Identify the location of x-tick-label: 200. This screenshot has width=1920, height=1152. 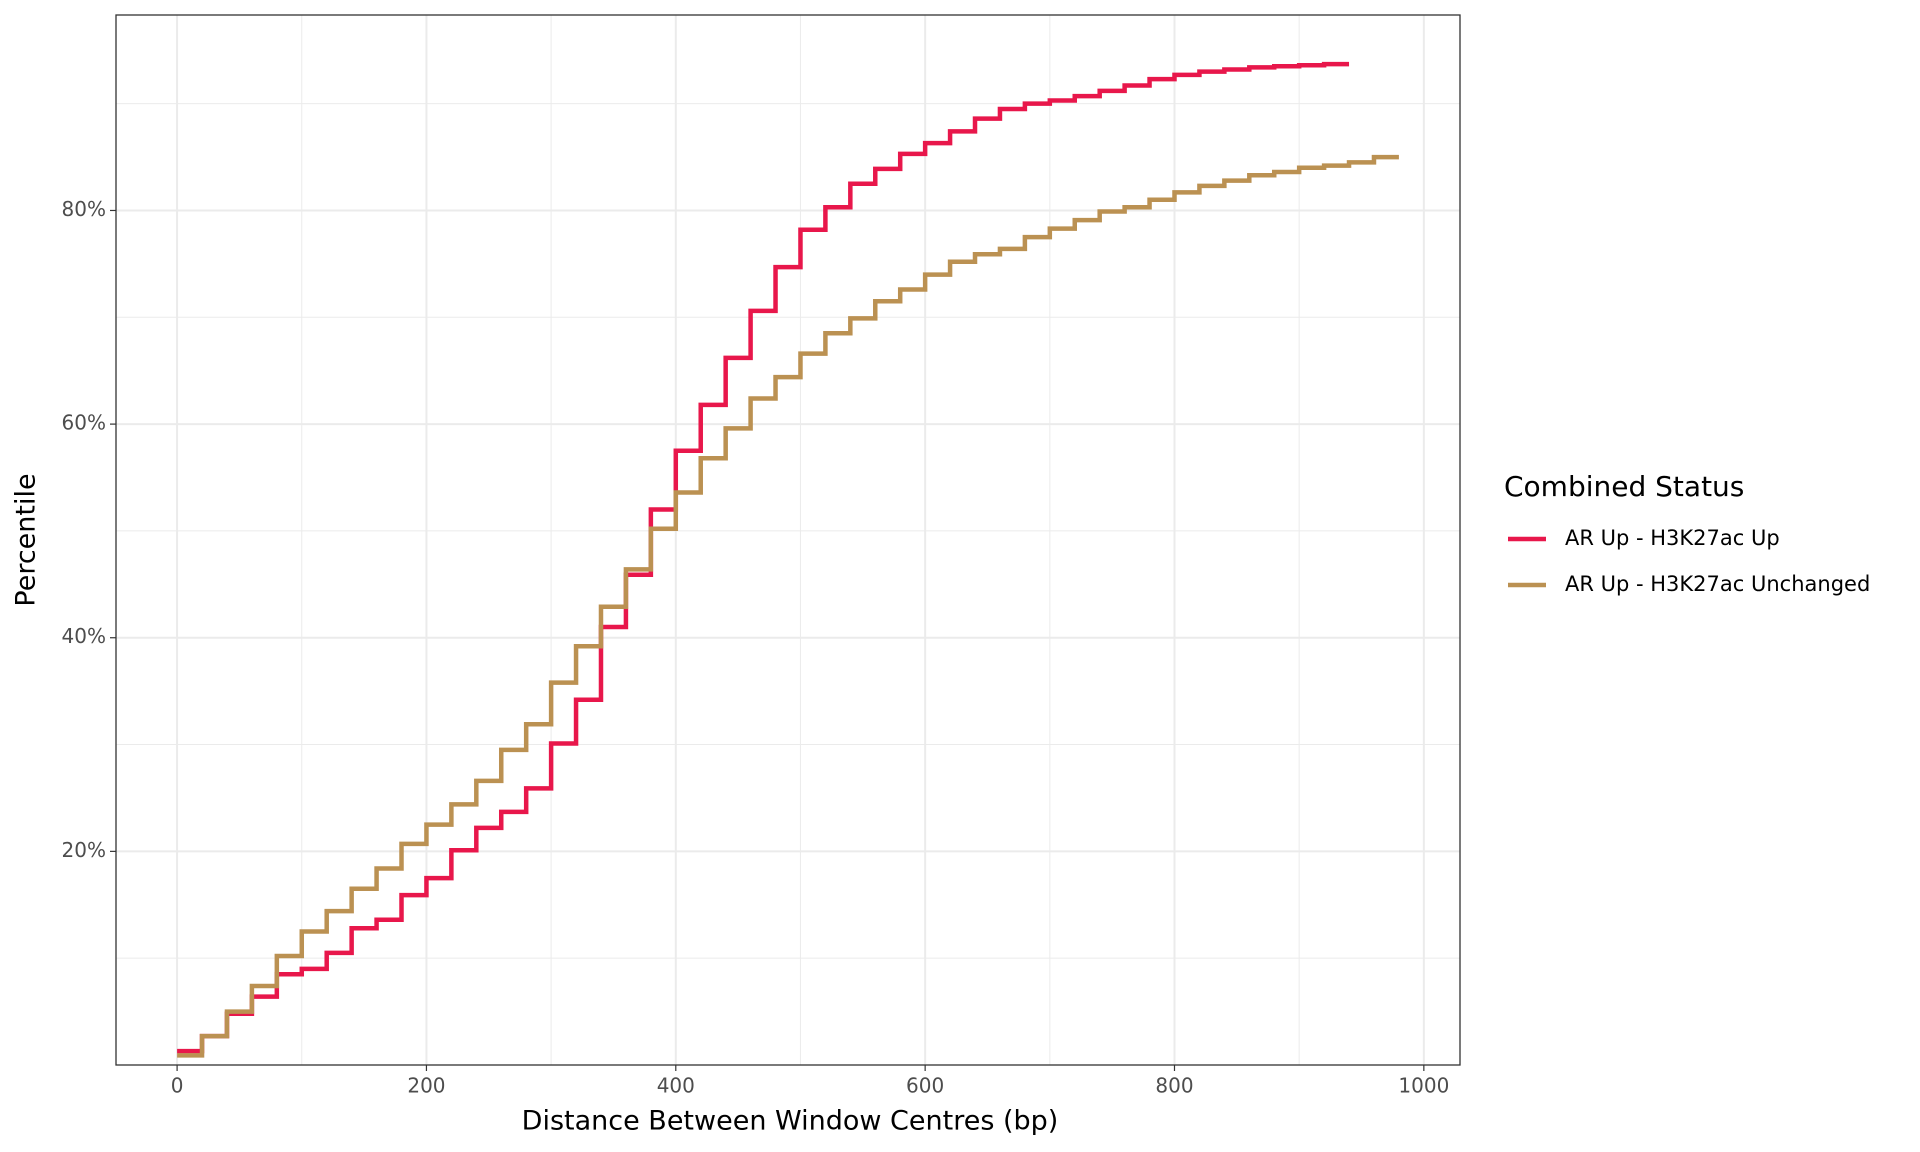
(426, 1086).